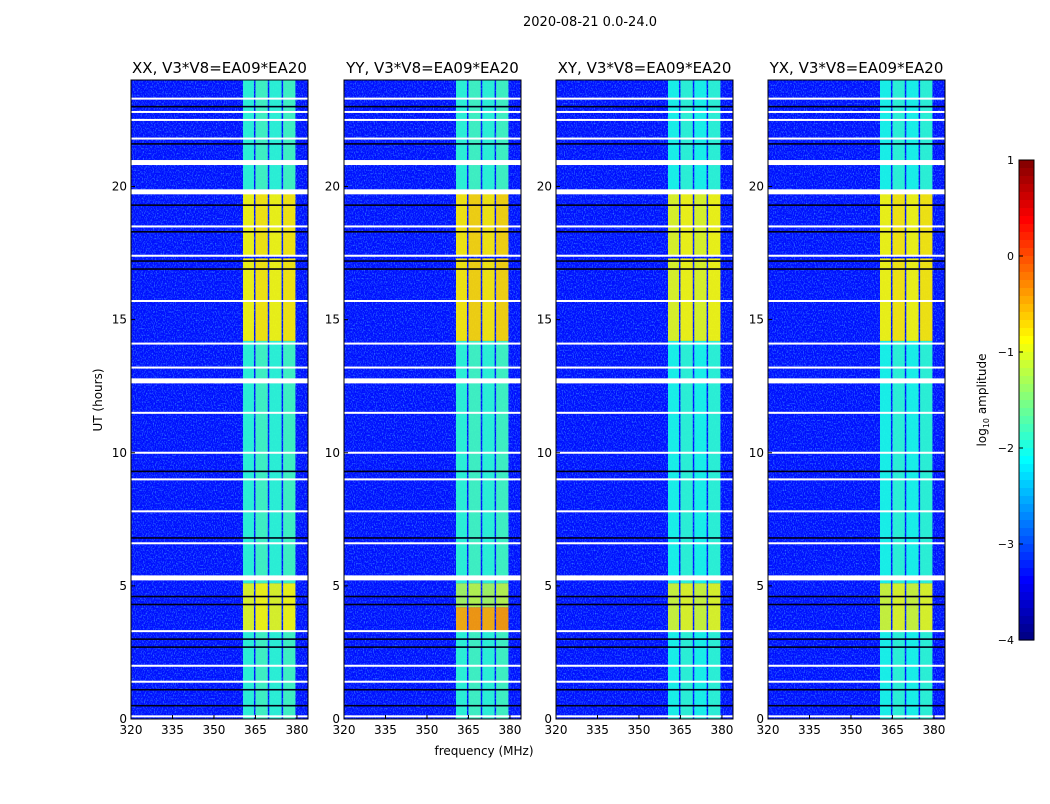  Describe the element at coordinates (1010, 256) in the screenshot. I see `colorbar-tick-label: 0` at that location.